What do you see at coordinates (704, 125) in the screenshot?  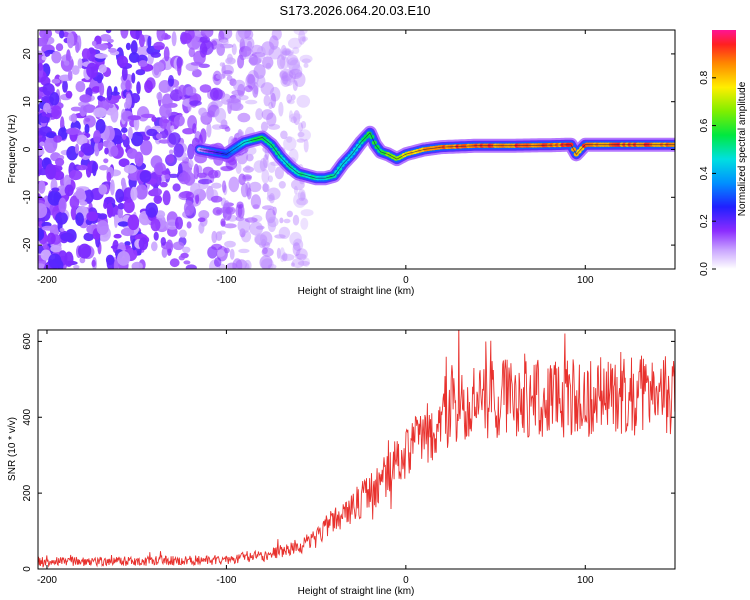 I see `colorbar-tick-label: 0.6` at bounding box center [704, 125].